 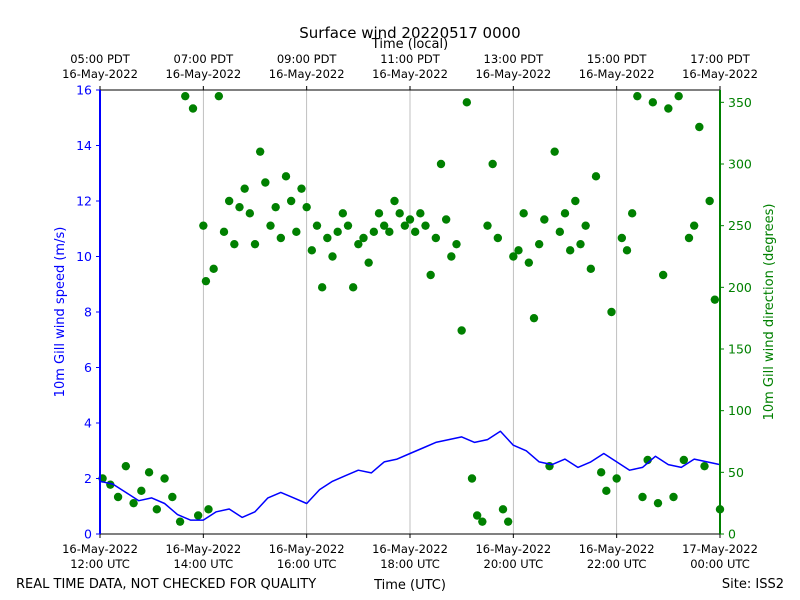 What do you see at coordinates (88, 478) in the screenshot?
I see `left-tick-label: 2` at bounding box center [88, 478].